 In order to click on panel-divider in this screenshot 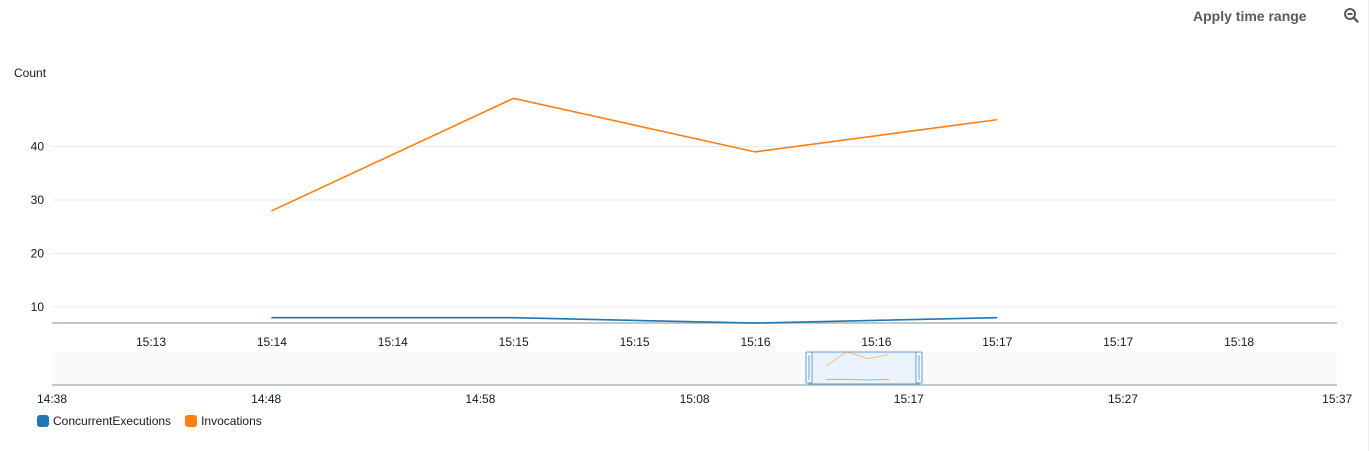, I will do `click(1368, 225)`.